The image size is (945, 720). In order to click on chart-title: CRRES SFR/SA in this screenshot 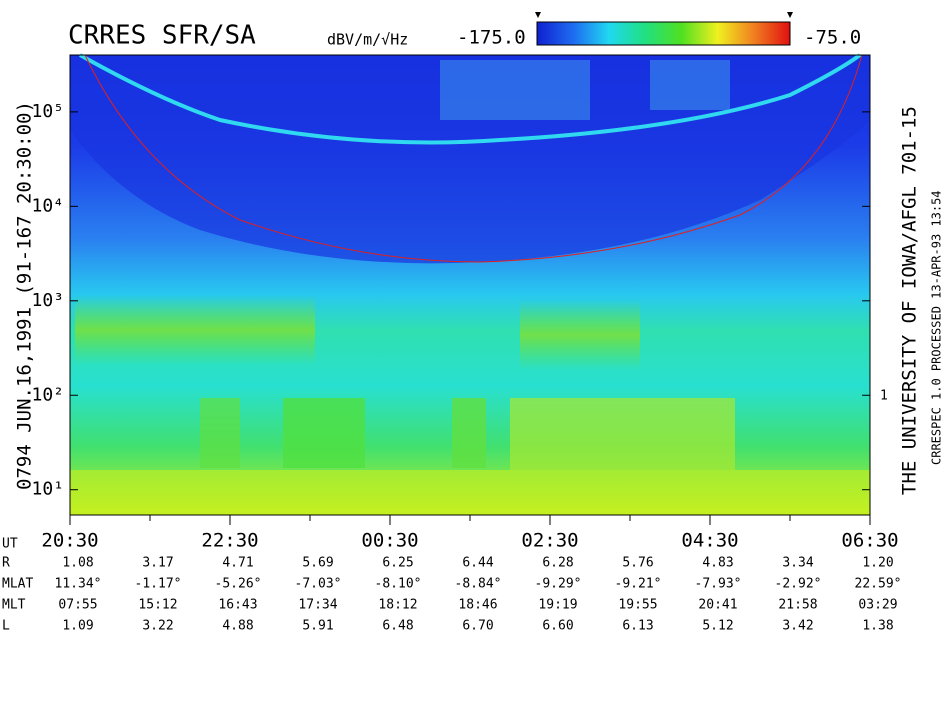, I will do `click(162, 36)`.